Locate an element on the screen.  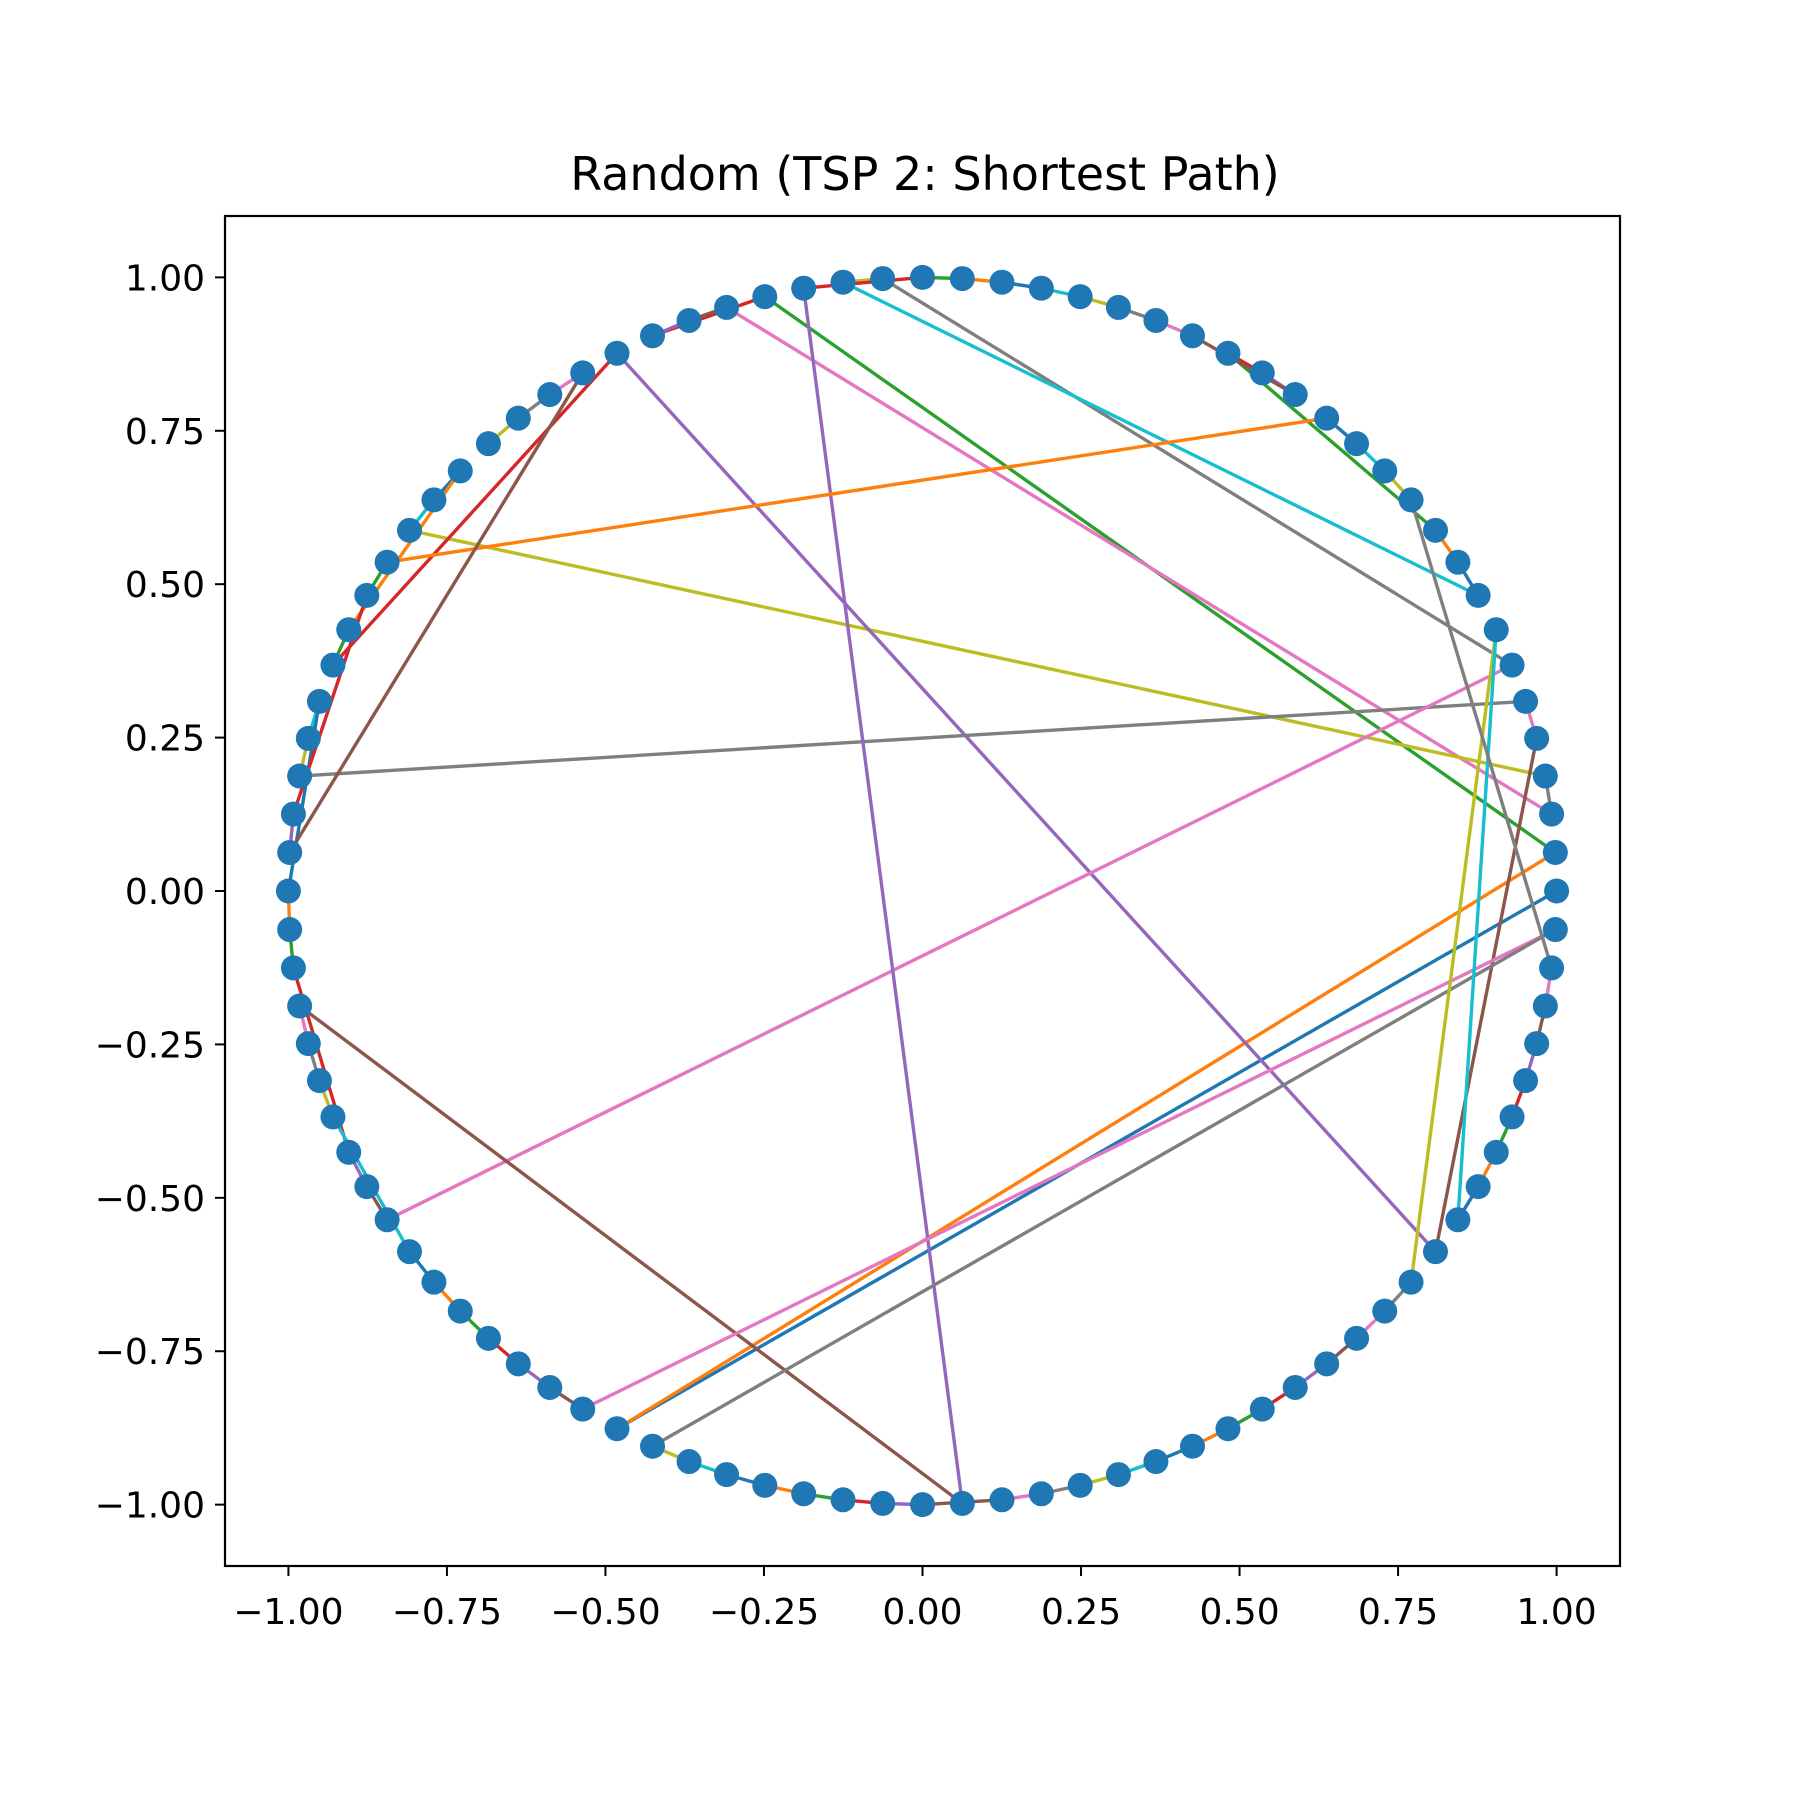
y-tick-label: −0.50 is located at coordinates (150, 1199).